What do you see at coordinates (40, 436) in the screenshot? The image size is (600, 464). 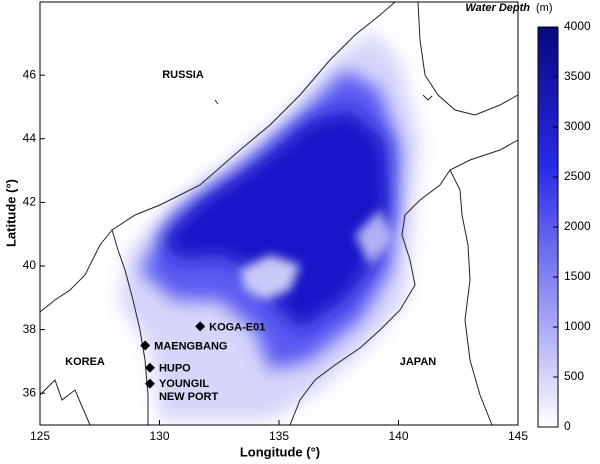 I see `x-tick-label: 125` at bounding box center [40, 436].